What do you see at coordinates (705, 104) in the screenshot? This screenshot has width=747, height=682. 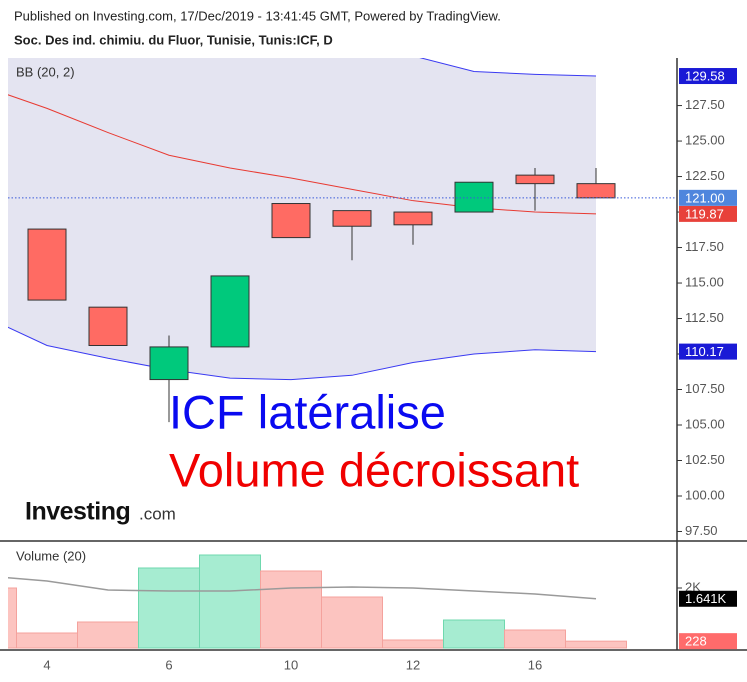 I see `y-tick-label: 127.50` at bounding box center [705, 104].